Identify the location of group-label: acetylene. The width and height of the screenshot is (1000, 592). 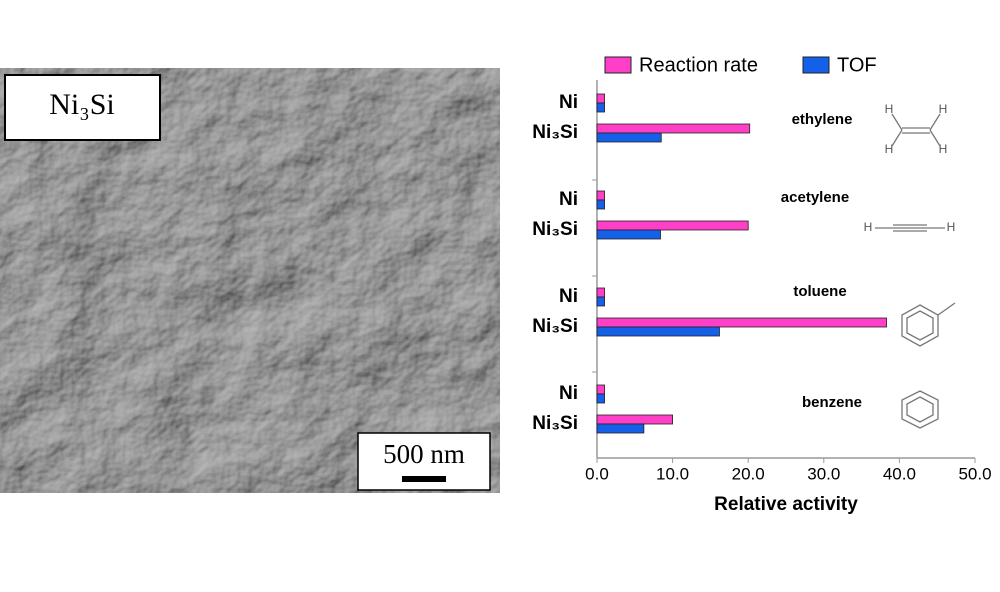
(815, 197).